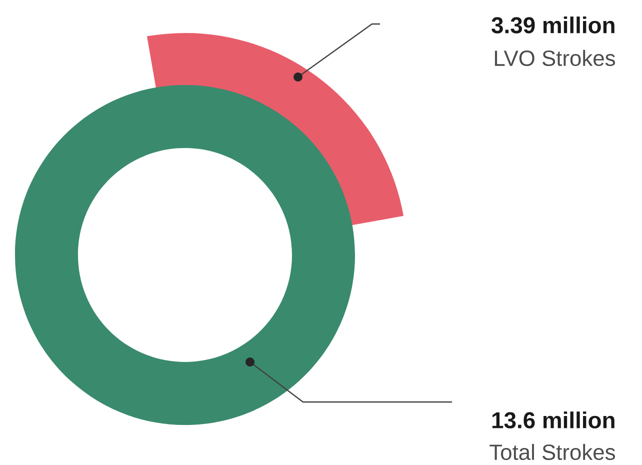  I want to click on category-label: LVO Strokes, so click(554, 58).